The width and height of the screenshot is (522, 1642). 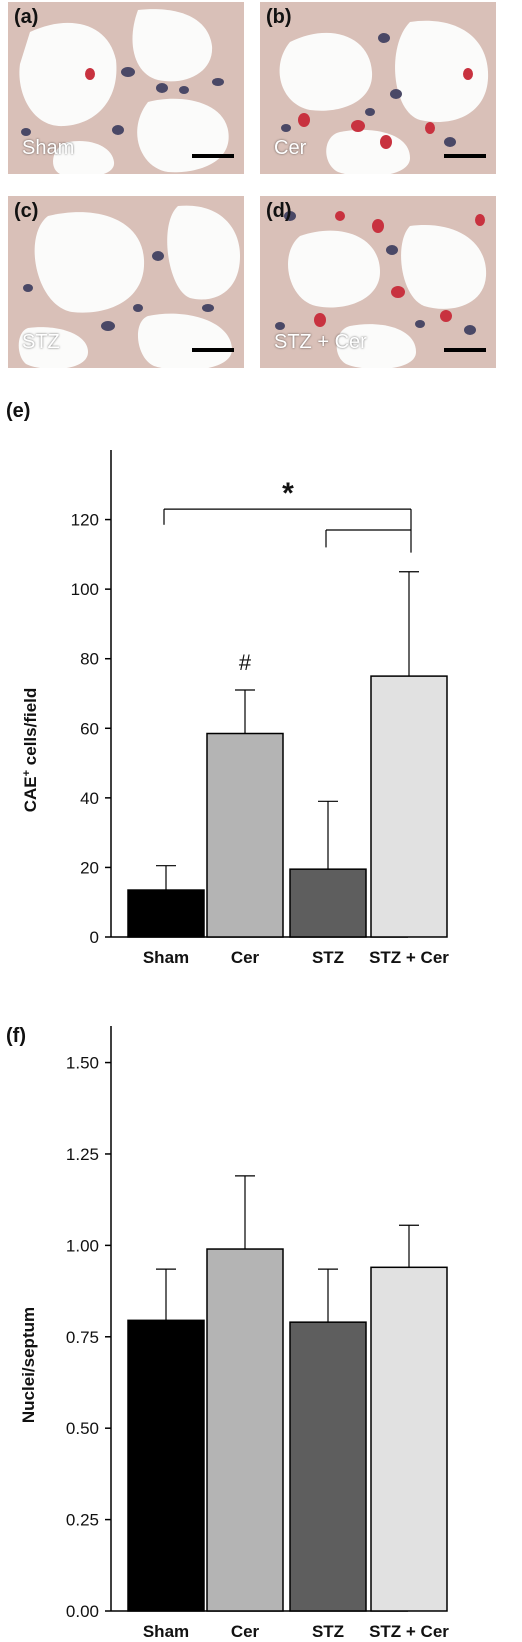 I want to click on panel-b: (b) Cer, so click(x=378, y=88).